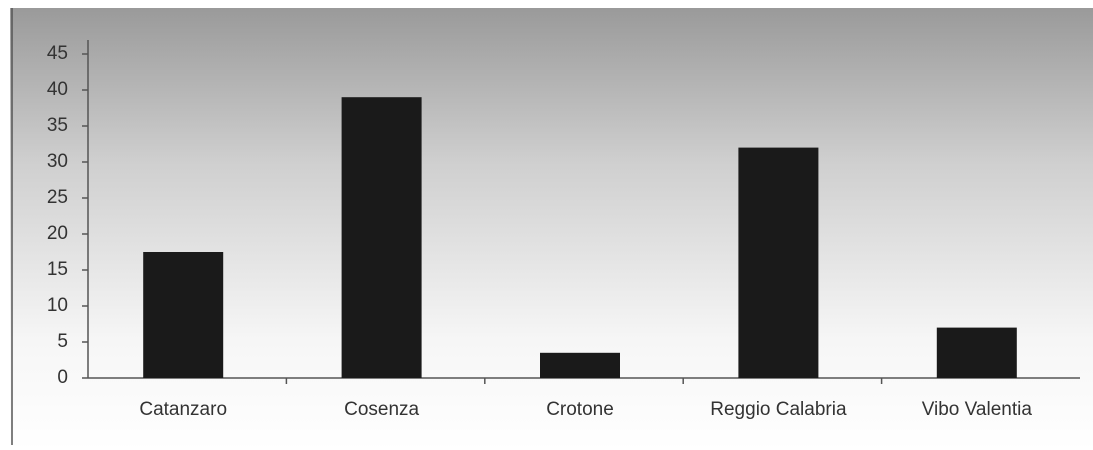 The height and width of the screenshot is (450, 1093). What do you see at coordinates (62, 377) in the screenshot?
I see `y-tick-label: 0` at bounding box center [62, 377].